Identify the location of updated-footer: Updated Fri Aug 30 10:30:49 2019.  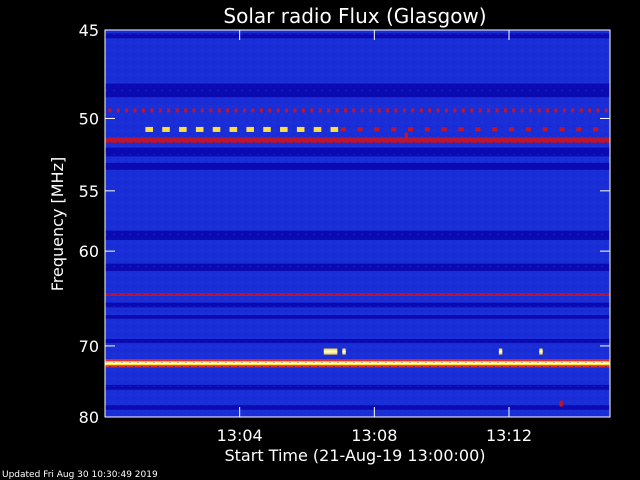
(80, 475).